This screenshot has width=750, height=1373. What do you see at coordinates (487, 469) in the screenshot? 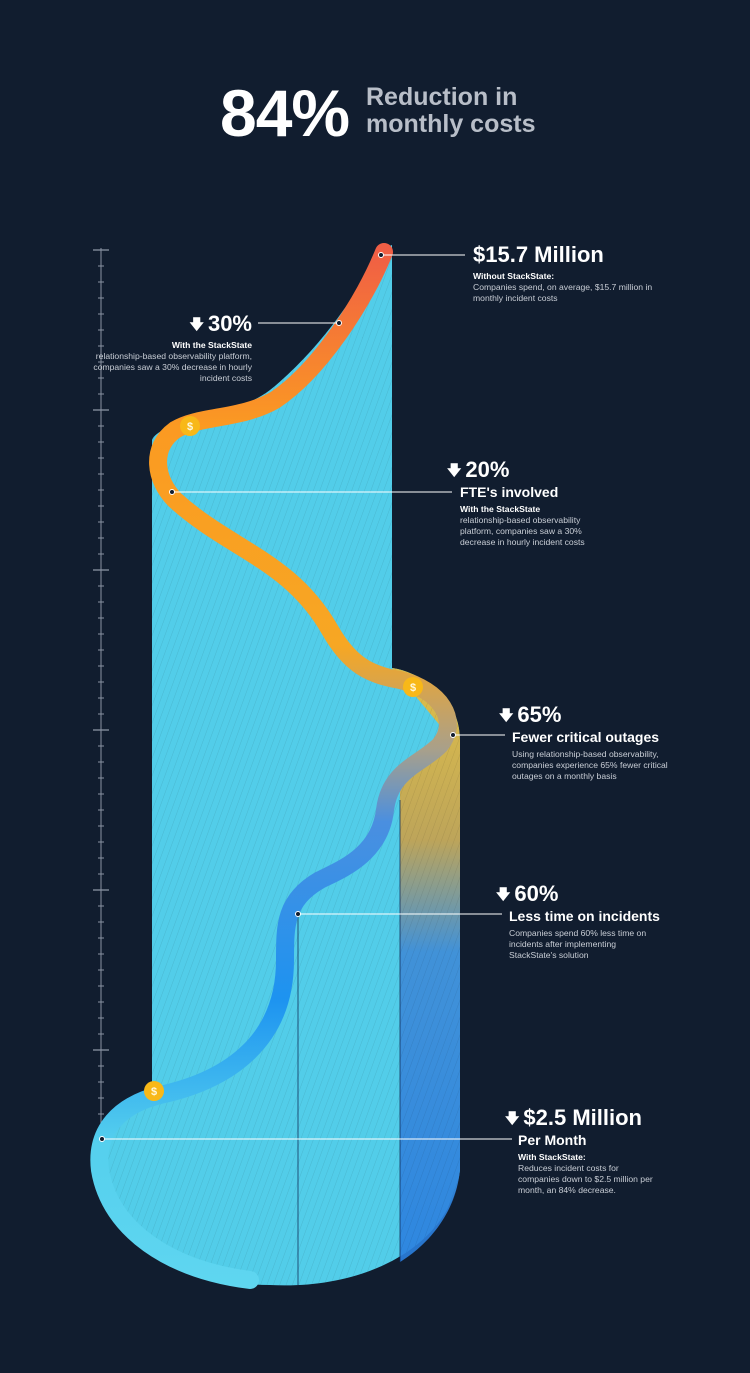
I see `annotation-value: 20%` at bounding box center [487, 469].